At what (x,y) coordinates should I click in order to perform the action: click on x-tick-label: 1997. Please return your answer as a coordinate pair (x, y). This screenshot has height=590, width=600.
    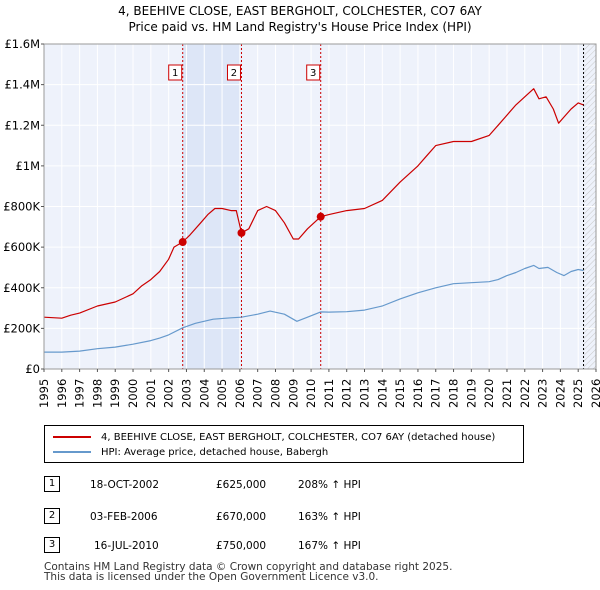
    Looking at the image, I should click on (80, 393).